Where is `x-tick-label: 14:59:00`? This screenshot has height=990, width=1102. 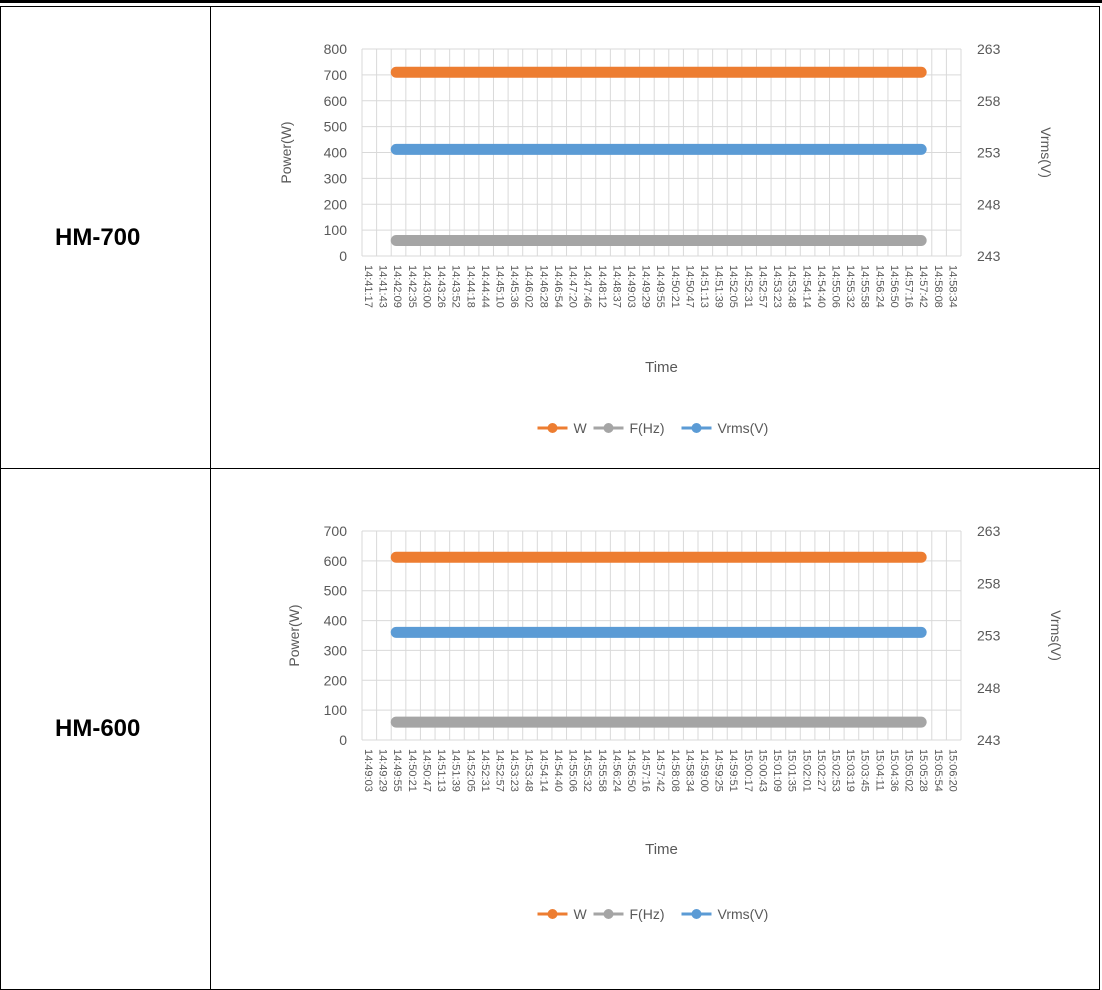
x-tick-label: 14:59:00 is located at coordinates (704, 770).